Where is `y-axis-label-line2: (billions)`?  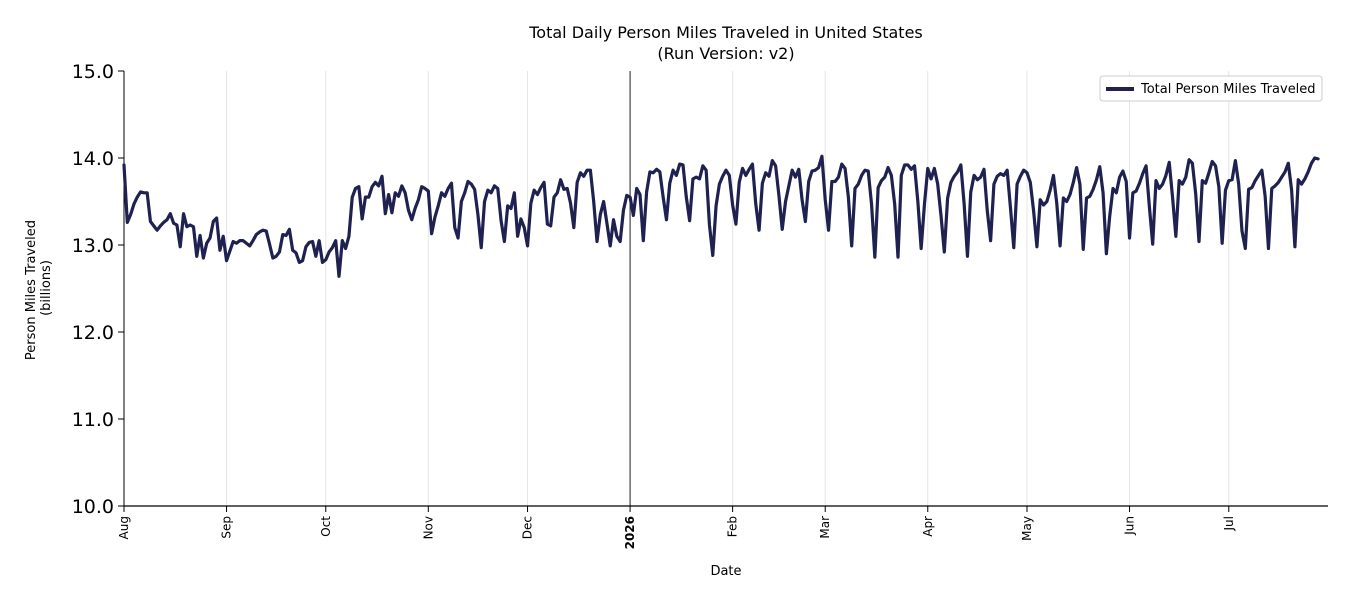 y-axis-label-line2: (billions) is located at coordinates (46, 288).